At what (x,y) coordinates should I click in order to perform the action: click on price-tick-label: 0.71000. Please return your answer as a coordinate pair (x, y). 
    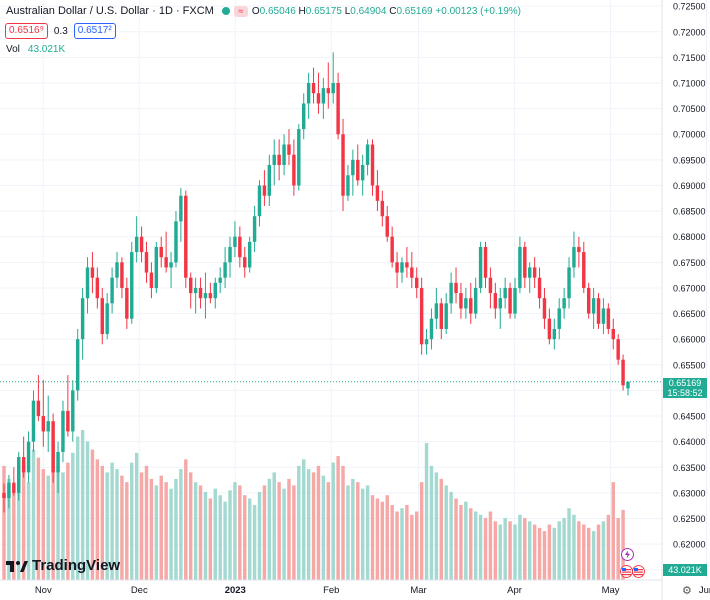
    Looking at the image, I should click on (689, 84).